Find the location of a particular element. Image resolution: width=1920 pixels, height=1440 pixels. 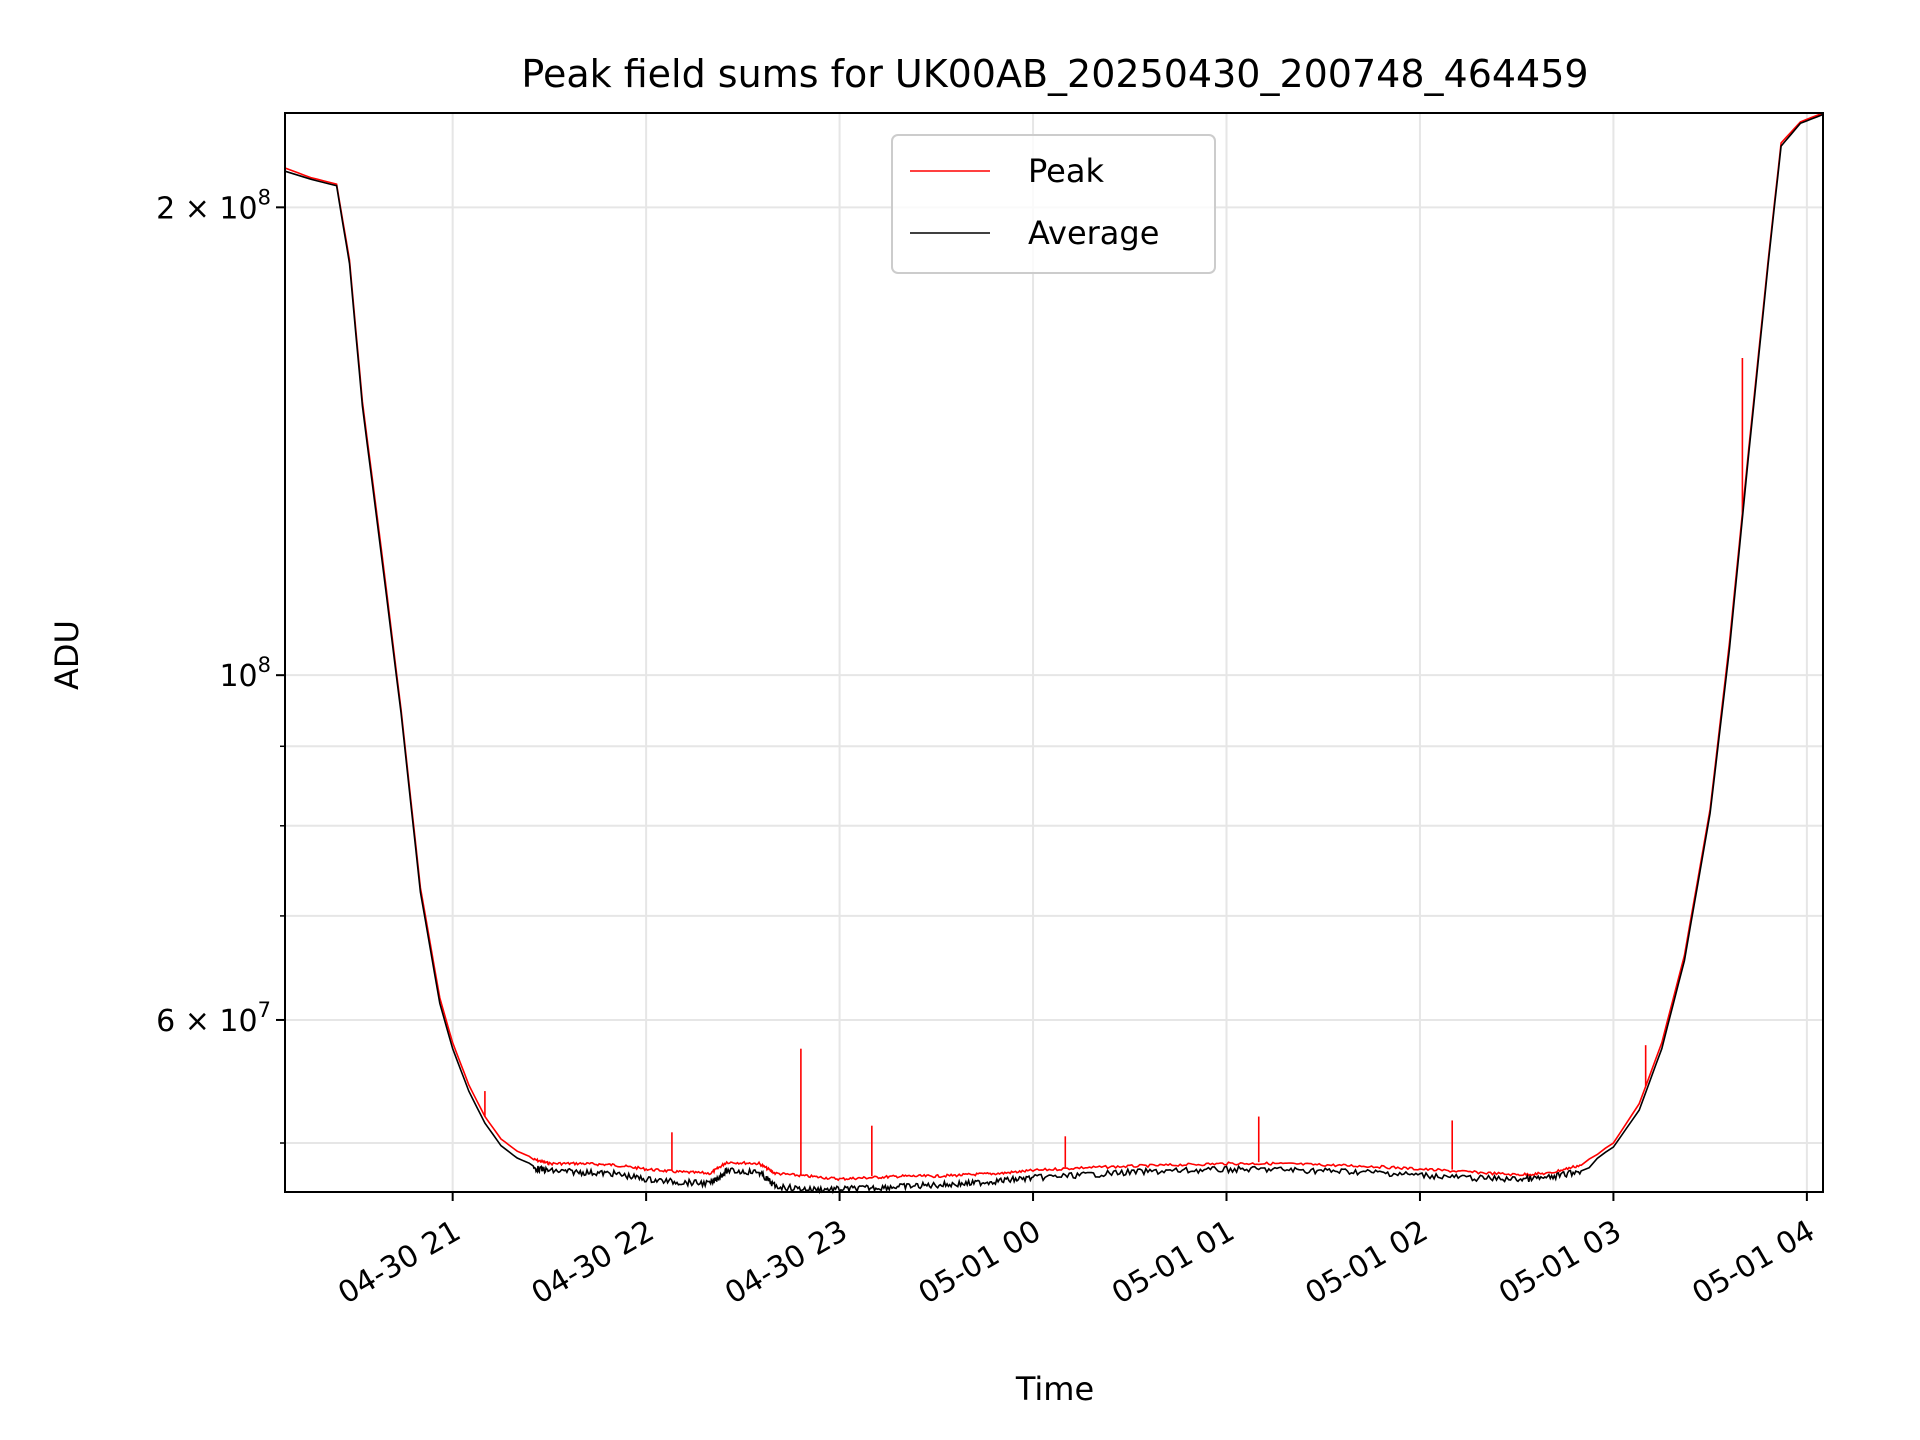

legend-entry-peak: Peak is located at coordinates (1066, 171).